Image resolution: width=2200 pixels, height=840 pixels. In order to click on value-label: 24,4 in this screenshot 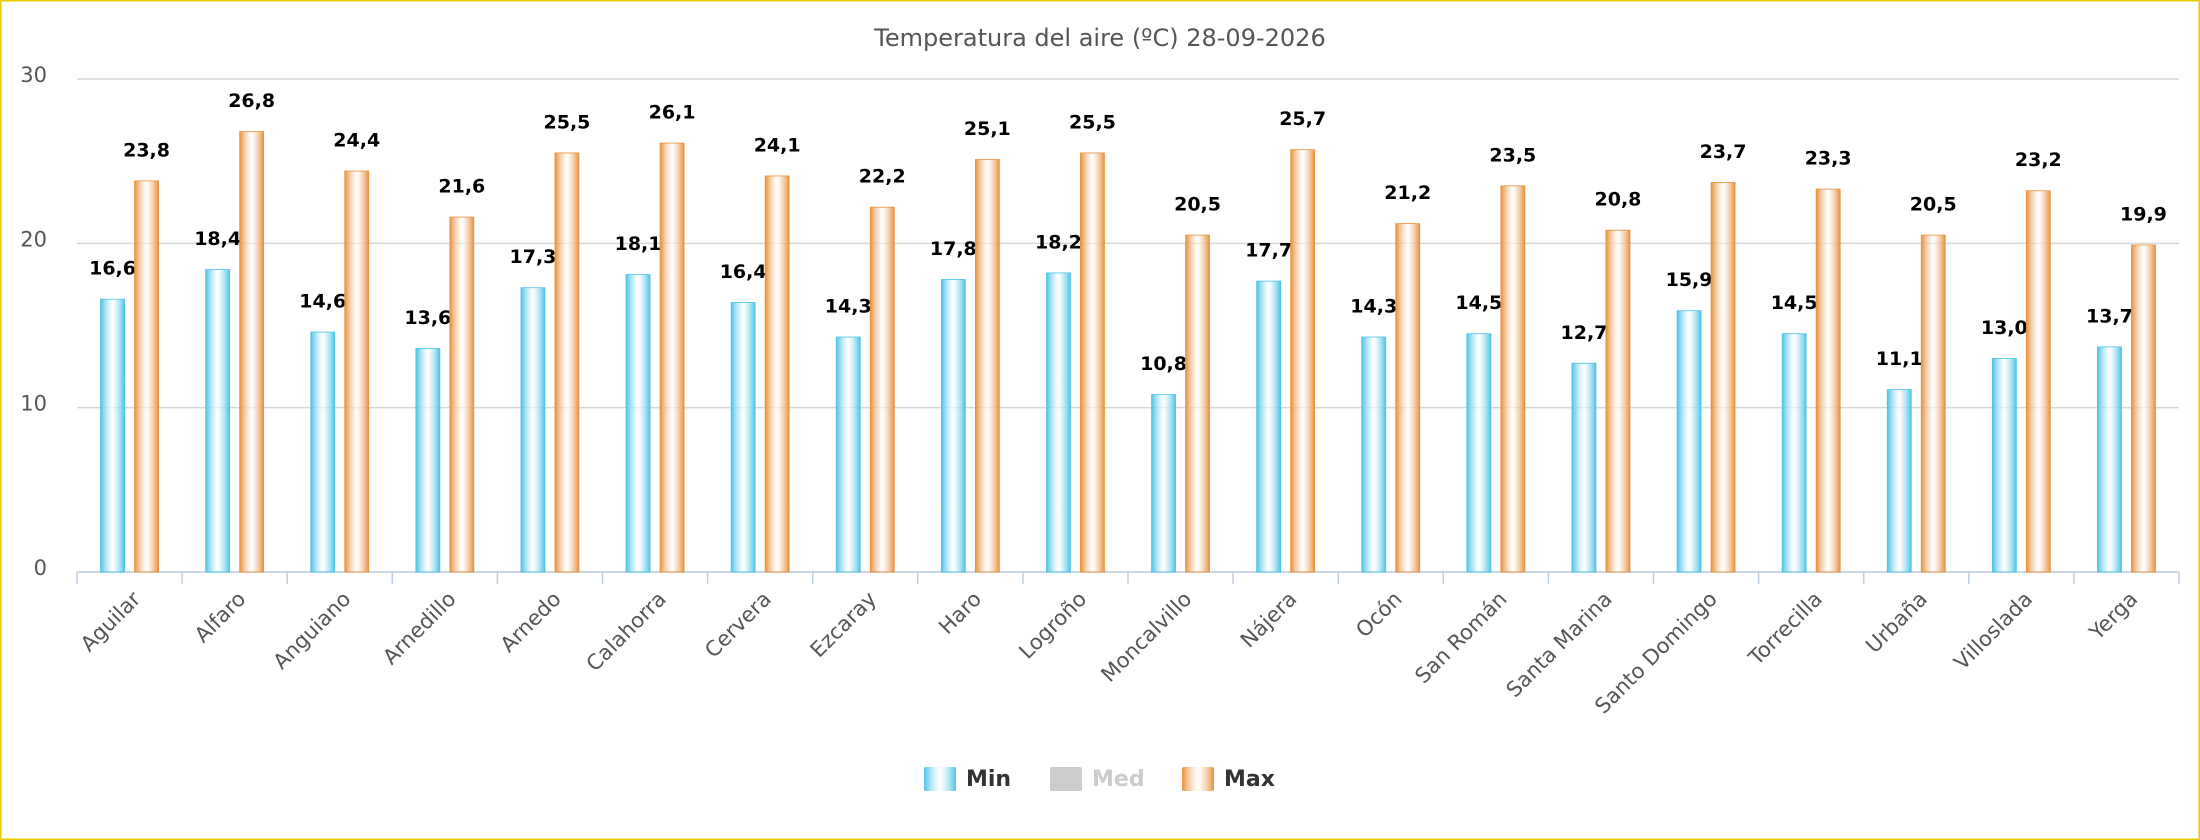, I will do `click(356, 141)`.